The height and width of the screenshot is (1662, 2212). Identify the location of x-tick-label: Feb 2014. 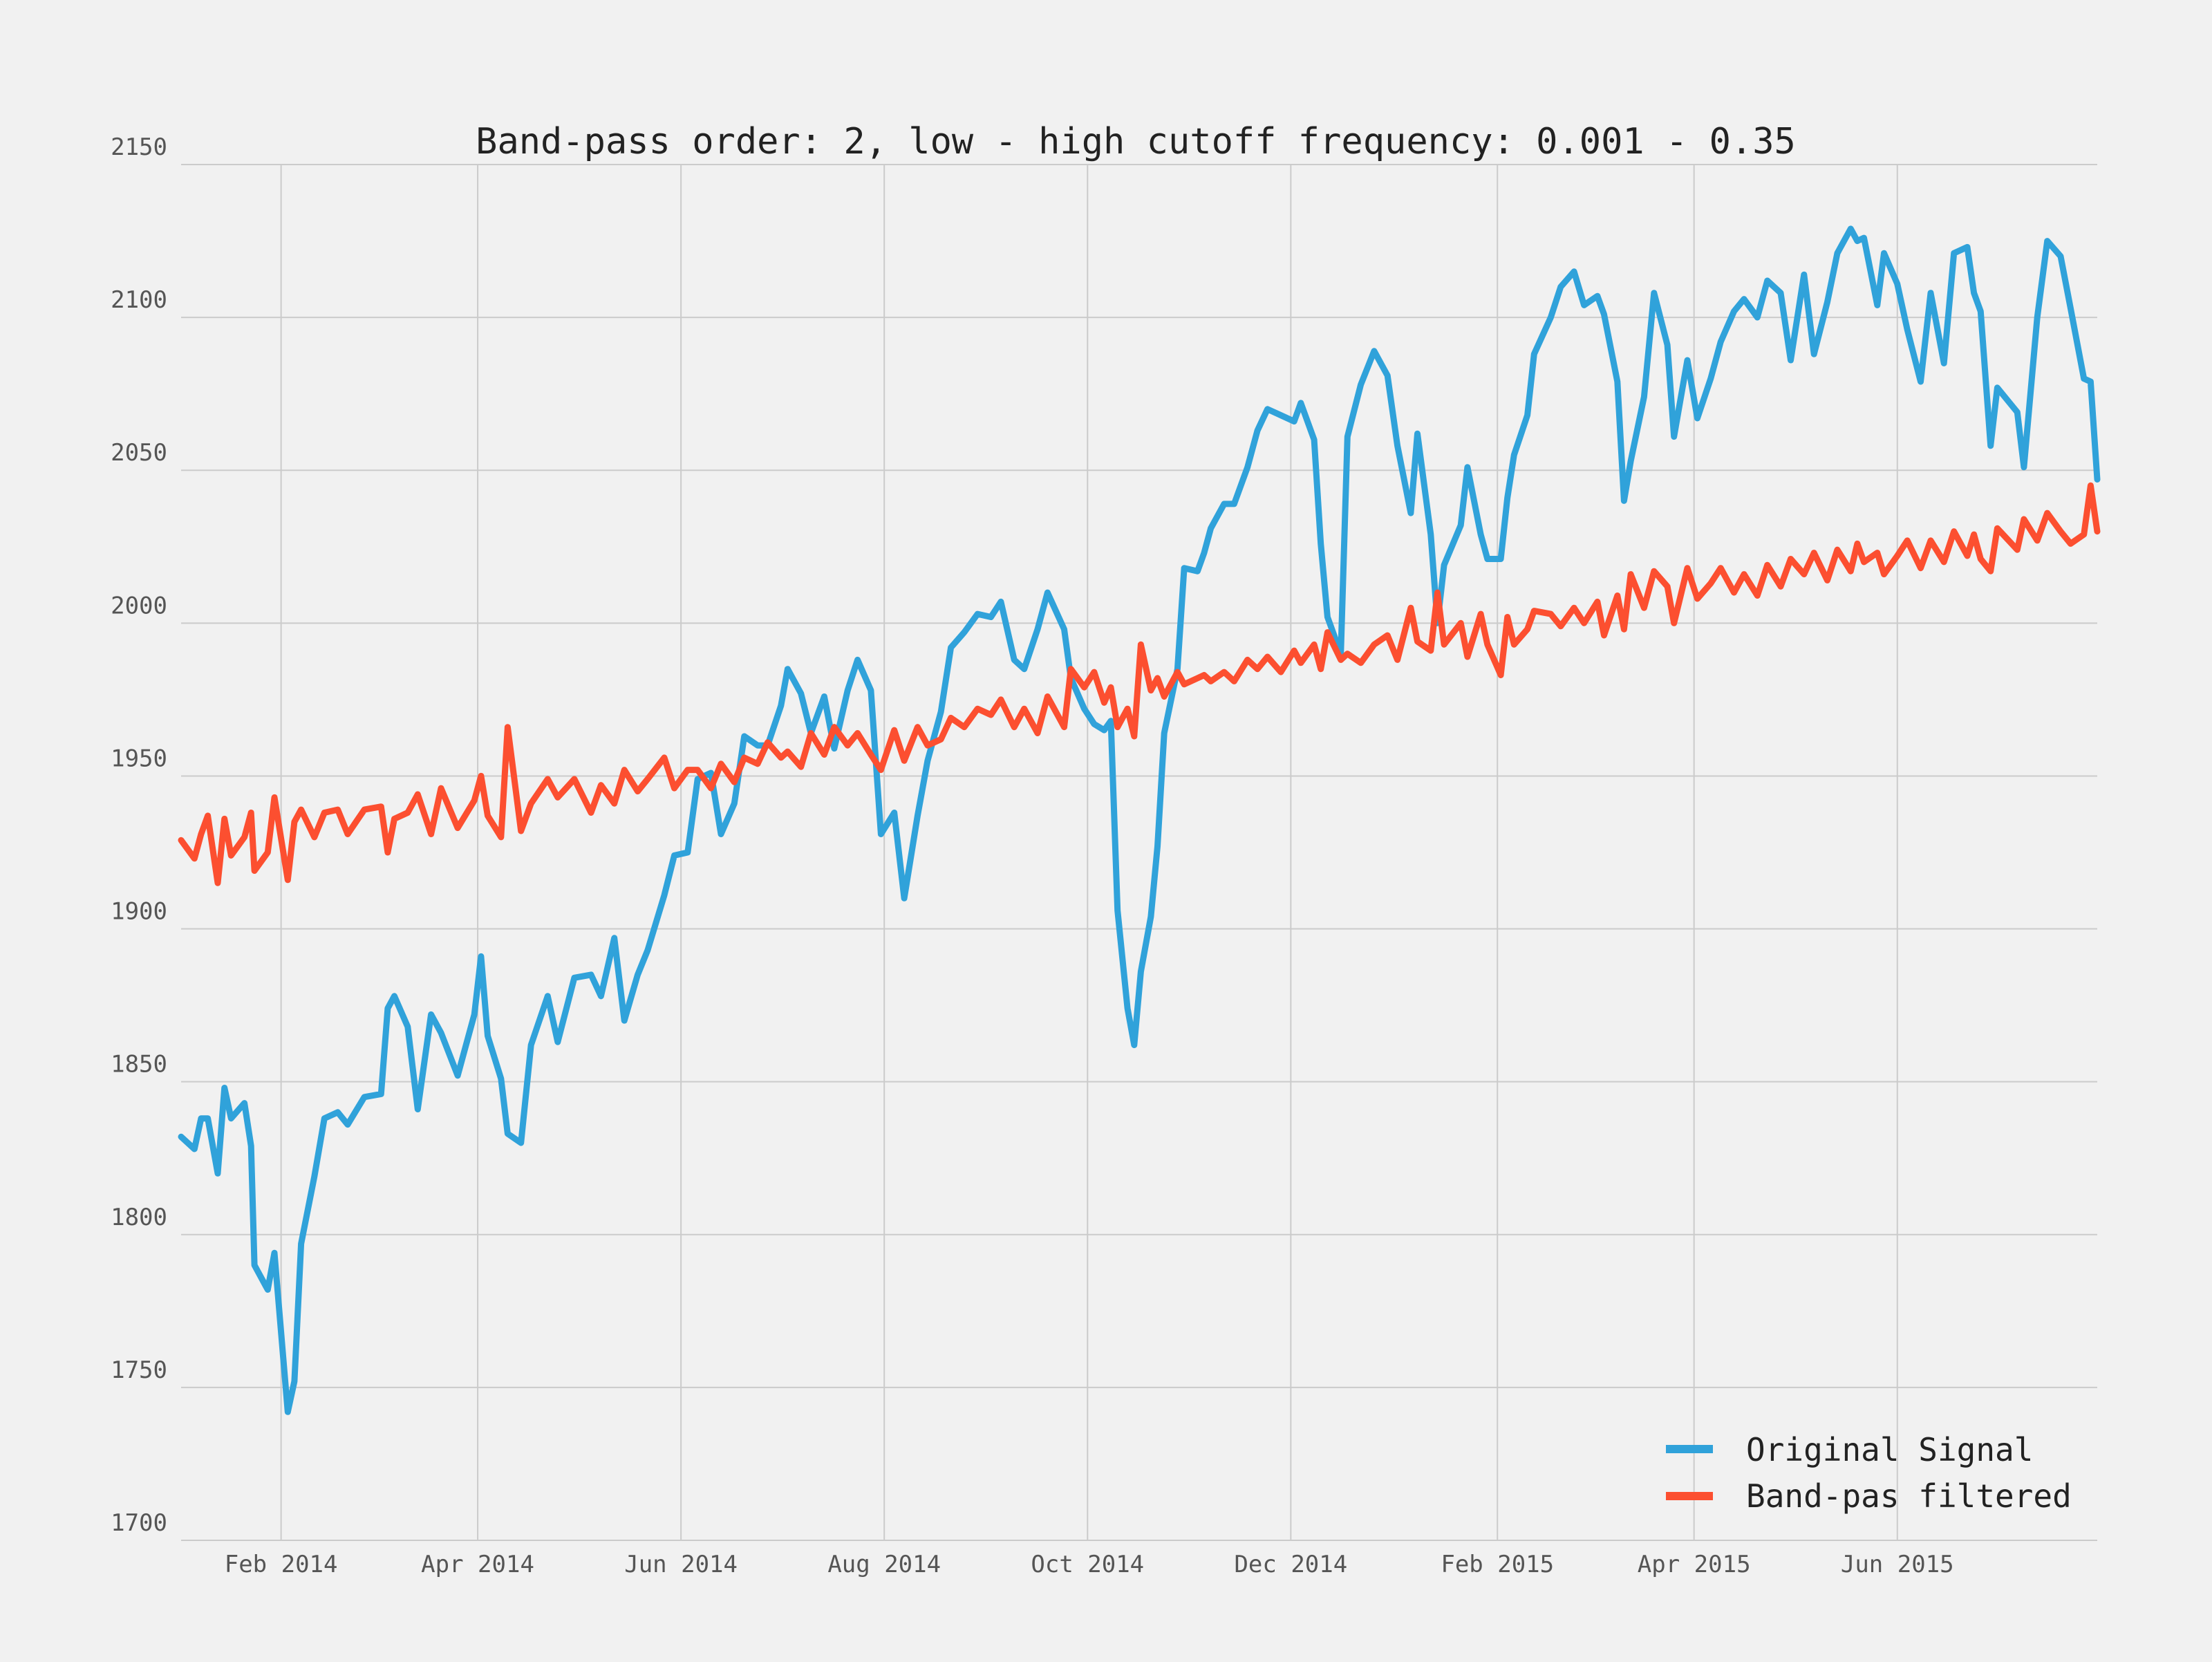
(281, 1565).